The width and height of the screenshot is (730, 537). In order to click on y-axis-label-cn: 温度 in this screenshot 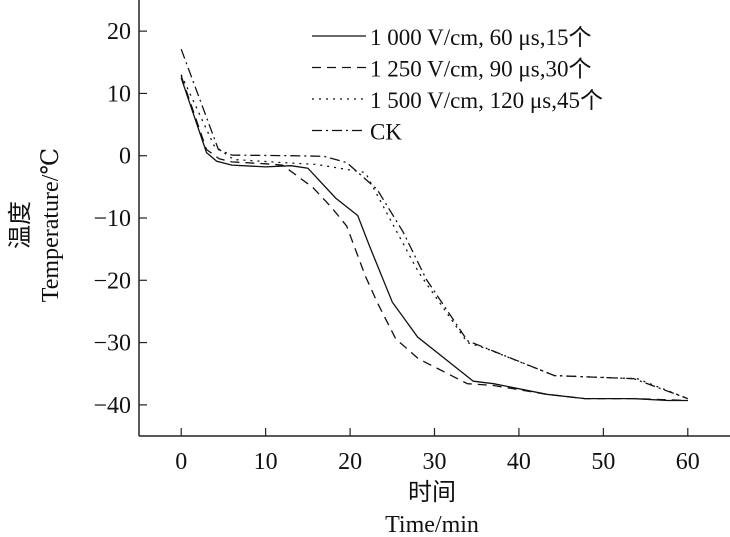, I will do `click(20, 225)`.